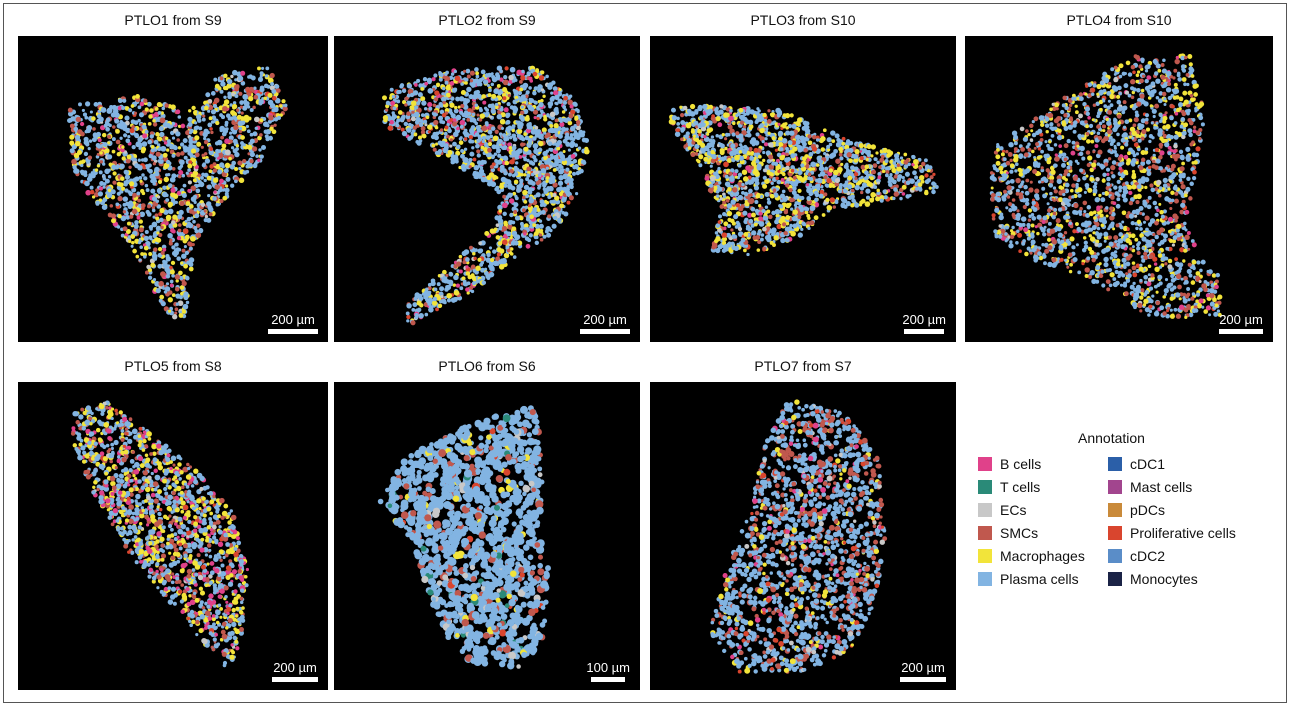  I want to click on tissue-panel-ptlo1: 200 µm, so click(173, 189).